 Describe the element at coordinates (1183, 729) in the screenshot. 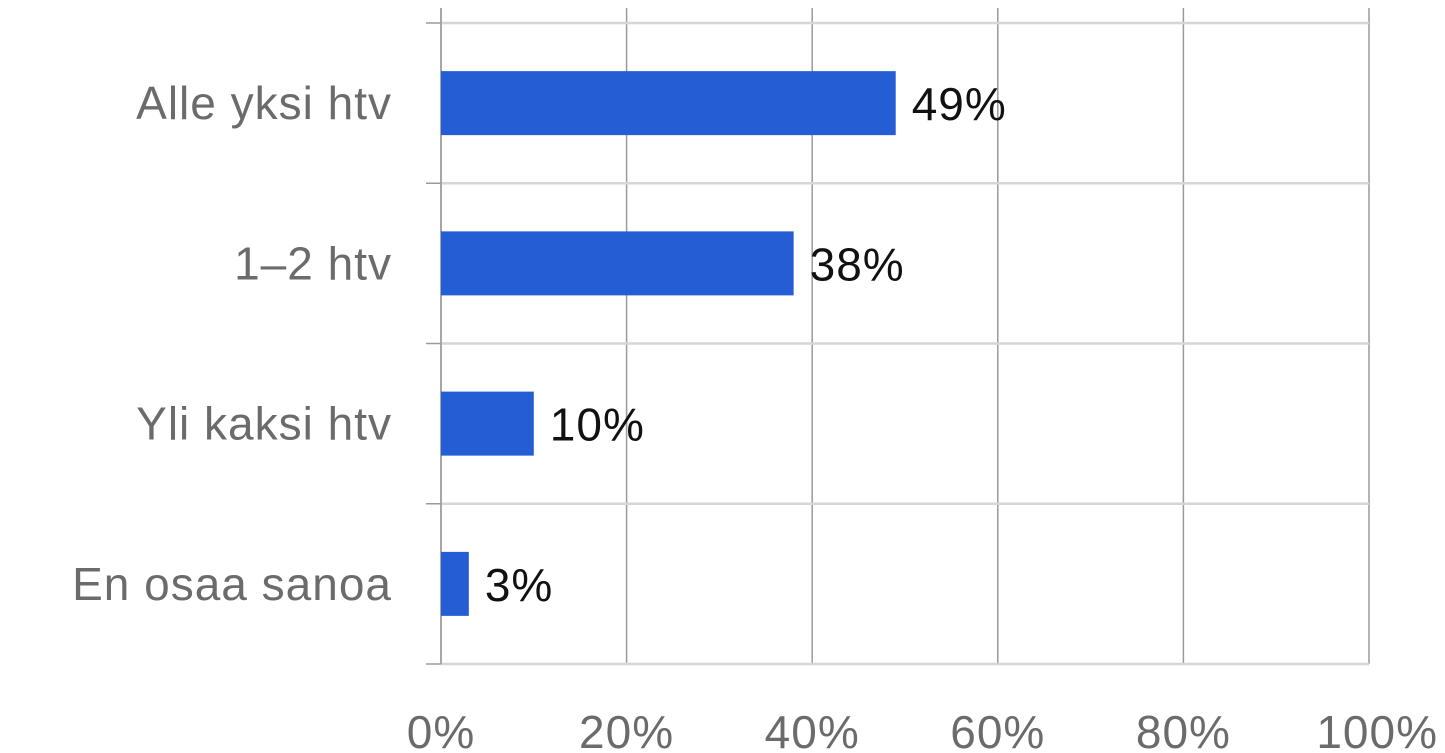

I see `x-tick-label: 80%` at that location.